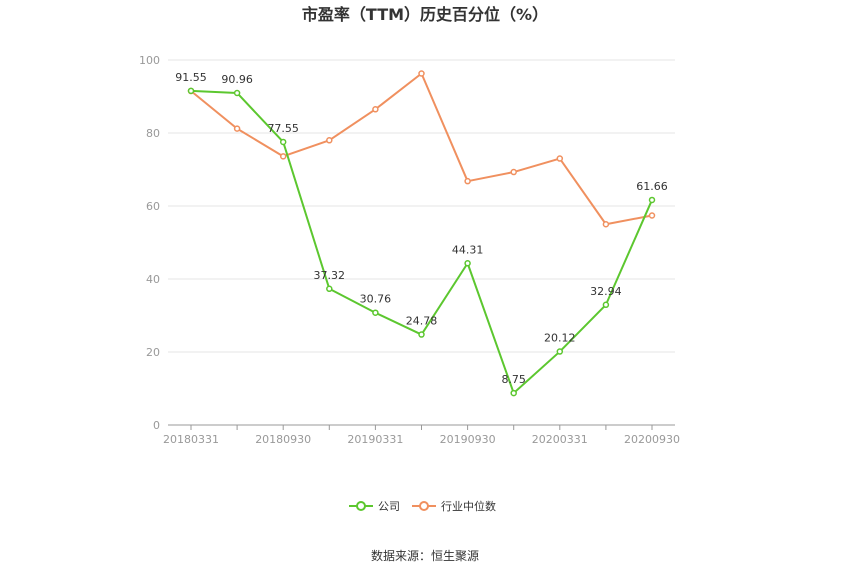 The width and height of the screenshot is (850, 574). I want to click on data-label: 90.96, so click(237, 79).